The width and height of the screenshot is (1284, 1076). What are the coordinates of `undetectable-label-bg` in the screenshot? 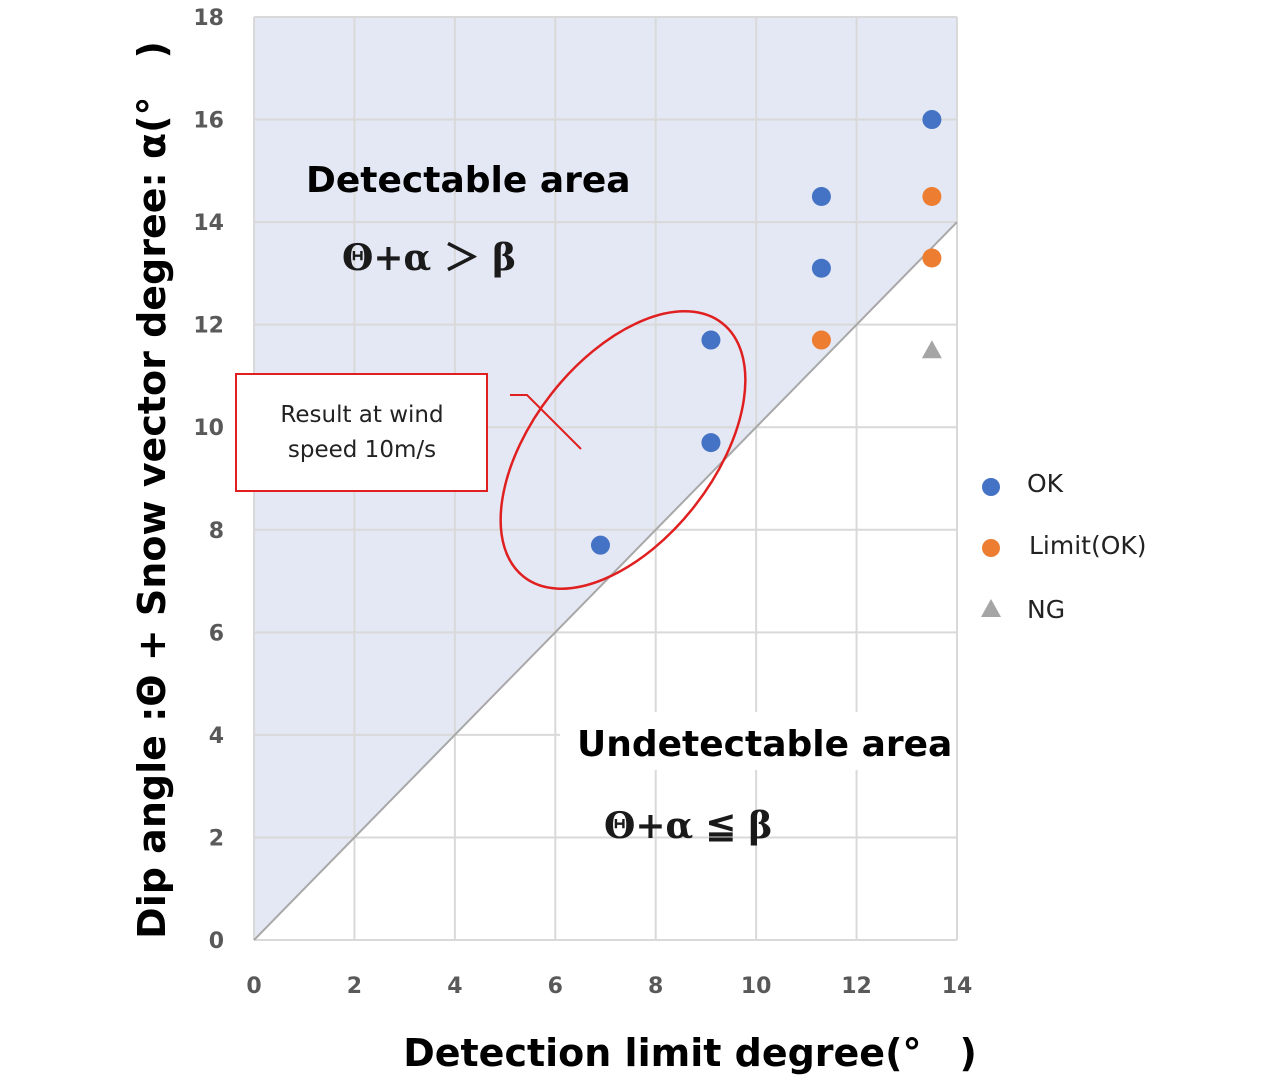 It's located at (758, 741).